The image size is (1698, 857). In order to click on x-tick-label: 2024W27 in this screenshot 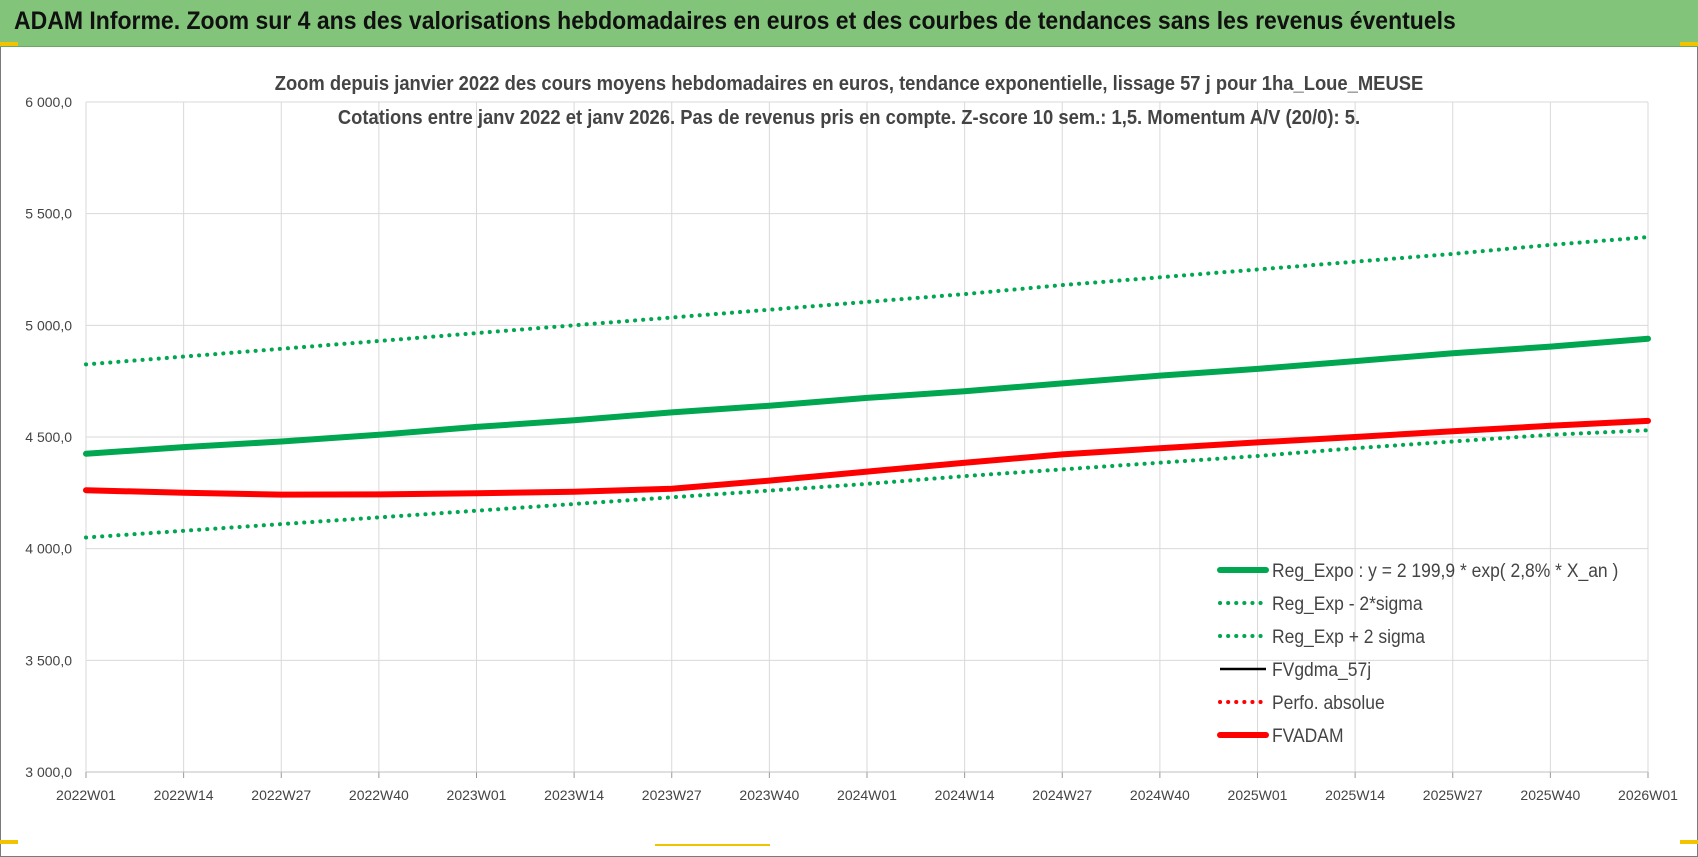, I will do `click(1062, 795)`.